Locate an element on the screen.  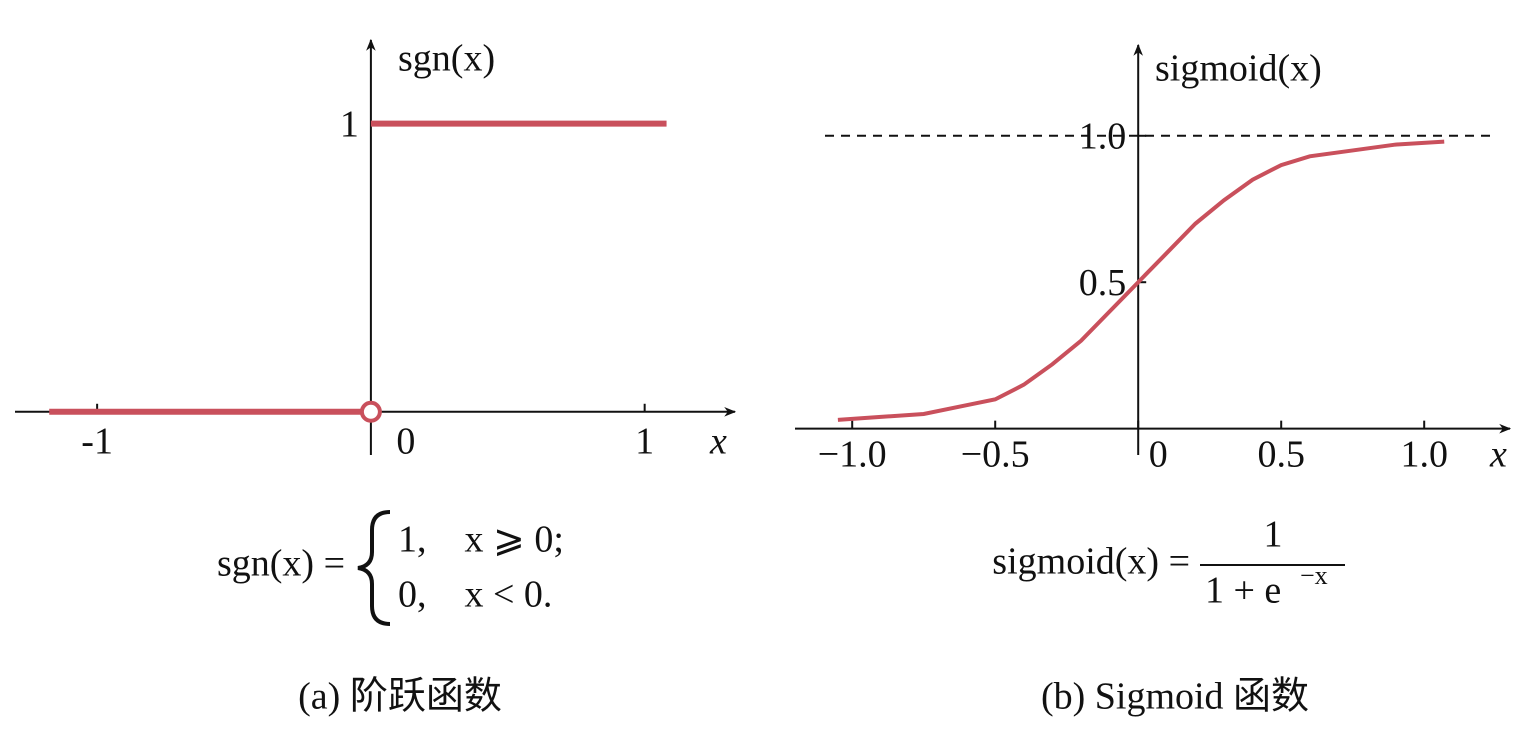
caption: (b) Sigmoid 函数 is located at coordinates (1175, 697).